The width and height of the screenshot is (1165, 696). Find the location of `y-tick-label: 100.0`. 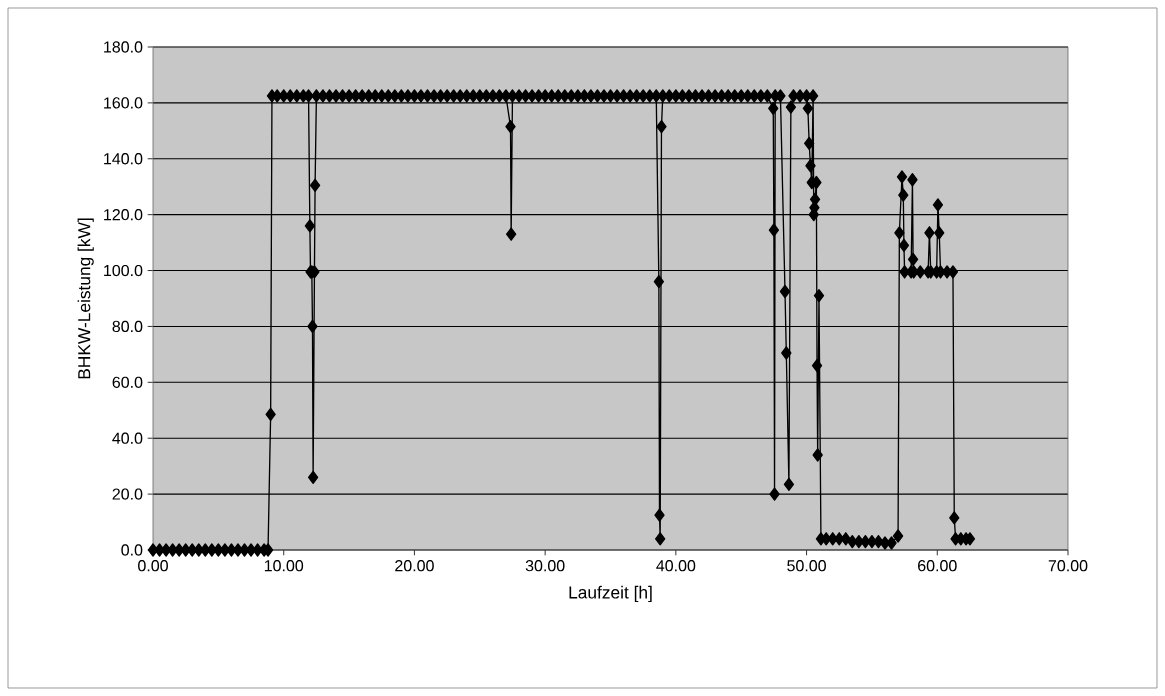

y-tick-label: 100.0 is located at coordinates (123, 270).